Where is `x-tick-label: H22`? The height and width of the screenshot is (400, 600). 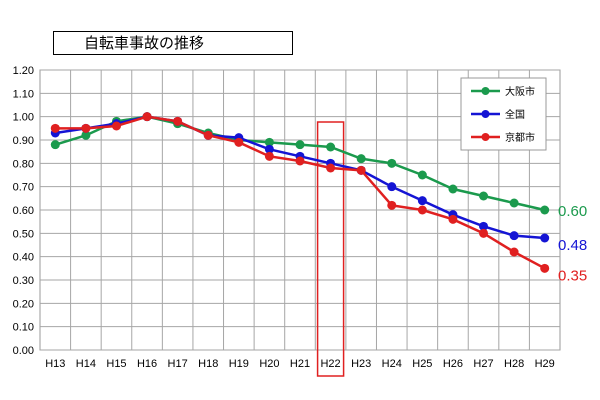 x-tick-label: H22 is located at coordinates (330, 364).